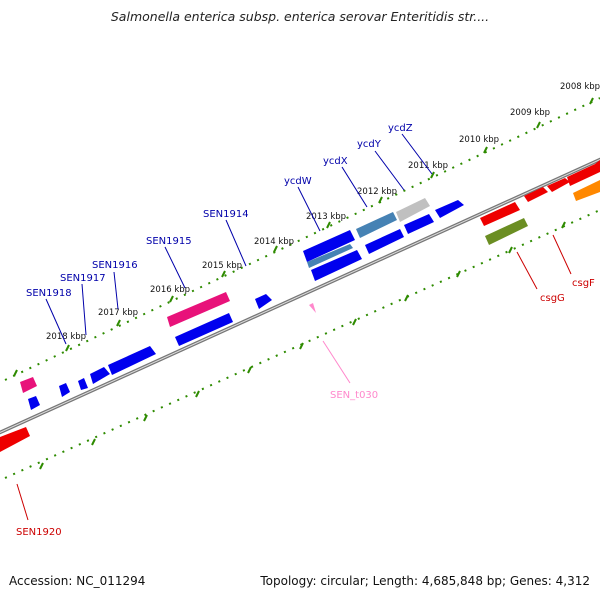 The width and height of the screenshot is (600, 600). Describe the element at coordinates (83, 278) in the screenshot. I see `gene-label-SEN1917: SEN1917` at that location.